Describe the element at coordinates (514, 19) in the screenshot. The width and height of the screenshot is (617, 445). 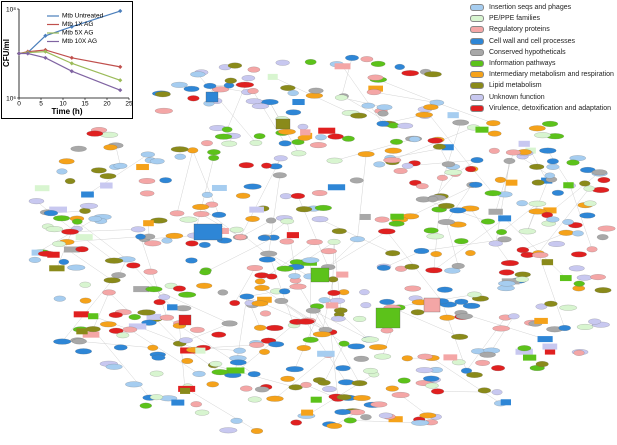
I see `legend-label: PE/PPE families` at that location.